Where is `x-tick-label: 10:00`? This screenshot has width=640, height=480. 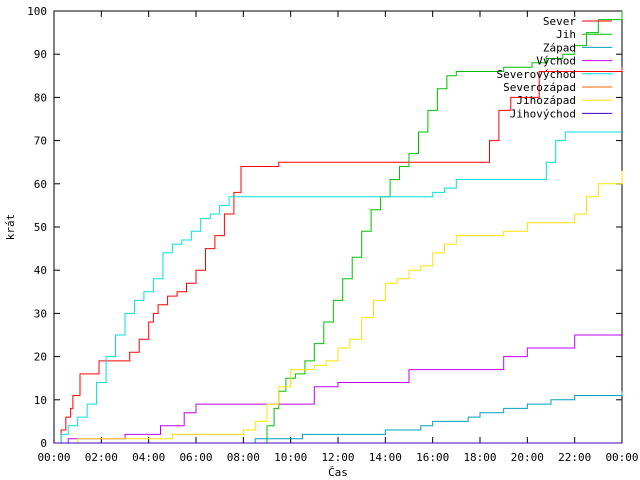
x-tick-label: 10:00 is located at coordinates (290, 457).